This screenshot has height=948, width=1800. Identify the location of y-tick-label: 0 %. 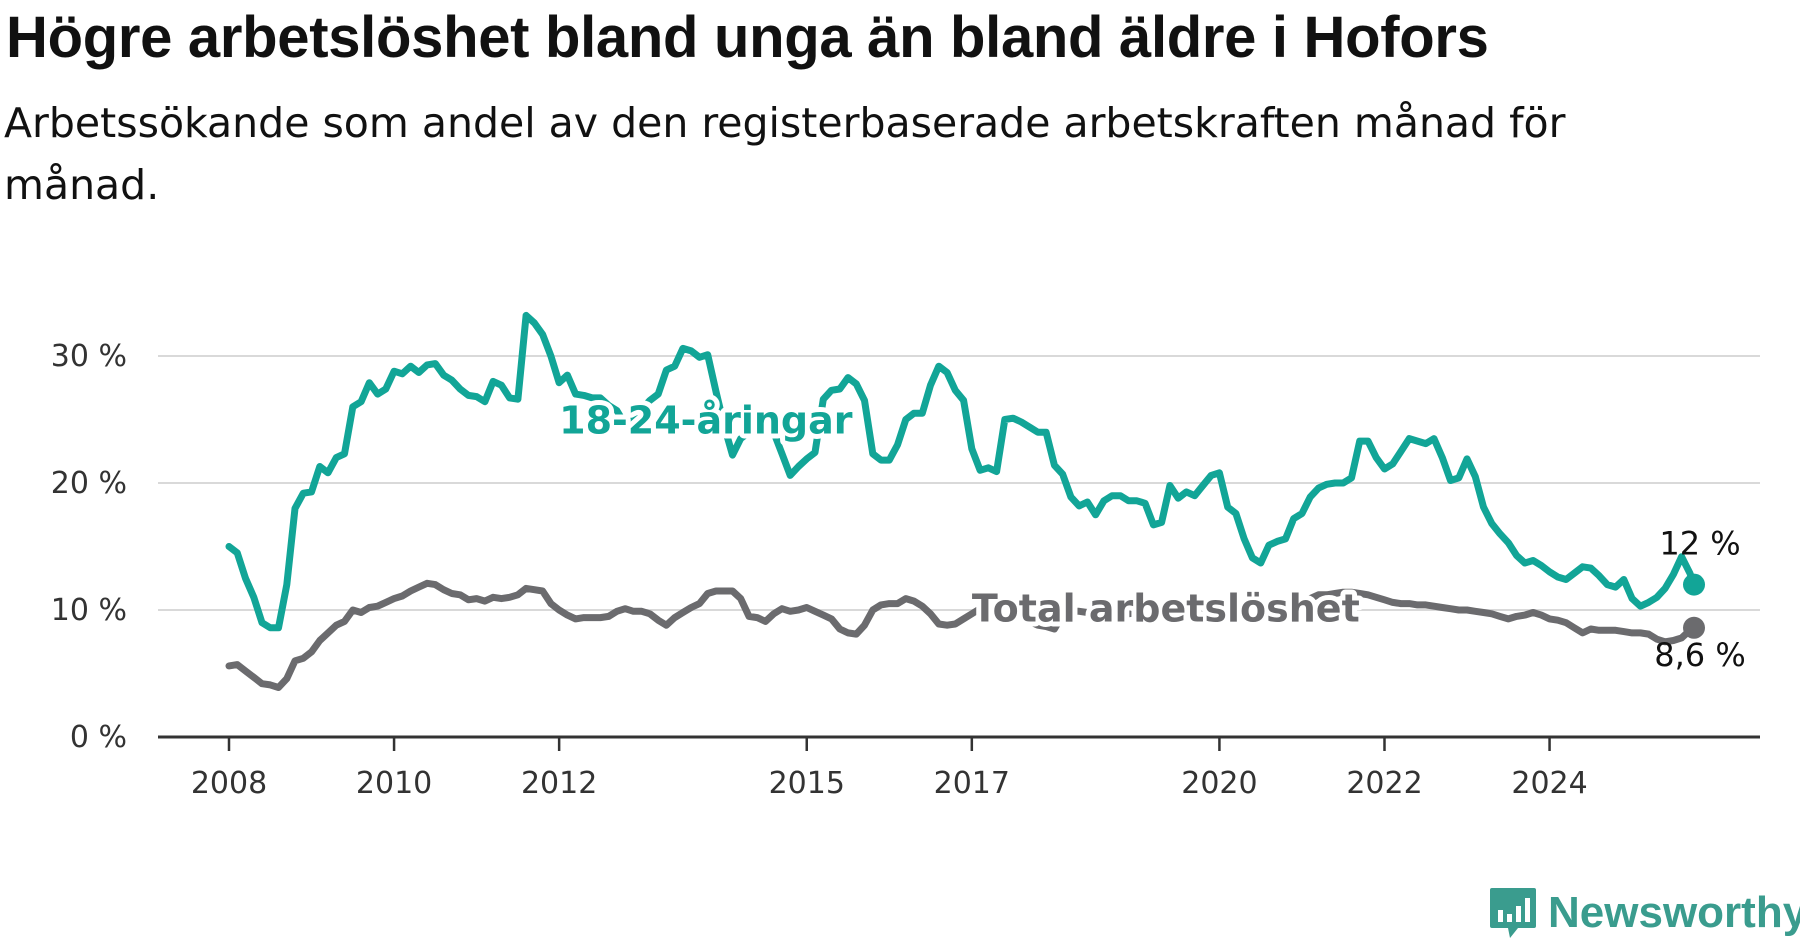
(98, 737).